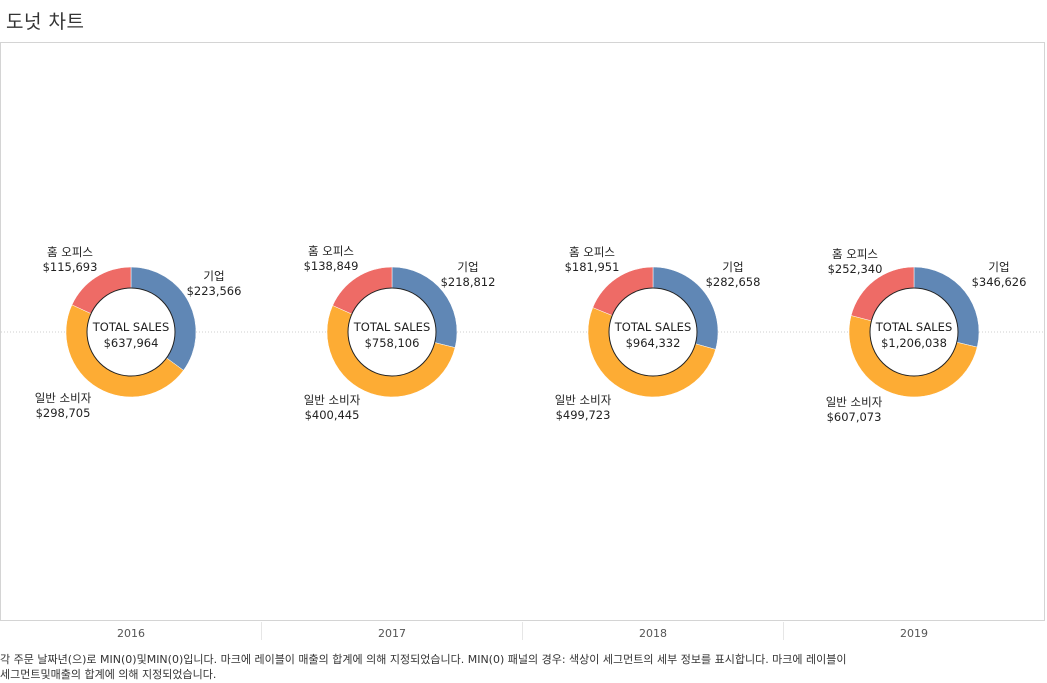 The image size is (1047, 683). I want to click on slice-label-value-consumer-2018: $499,723, so click(583, 415).